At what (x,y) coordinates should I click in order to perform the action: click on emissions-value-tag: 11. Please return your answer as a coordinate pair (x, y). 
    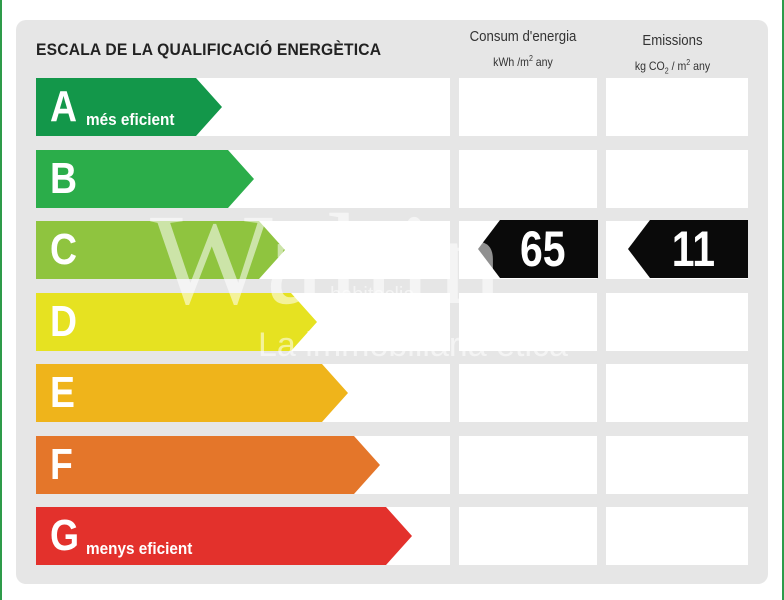
    Looking at the image, I should click on (688, 249).